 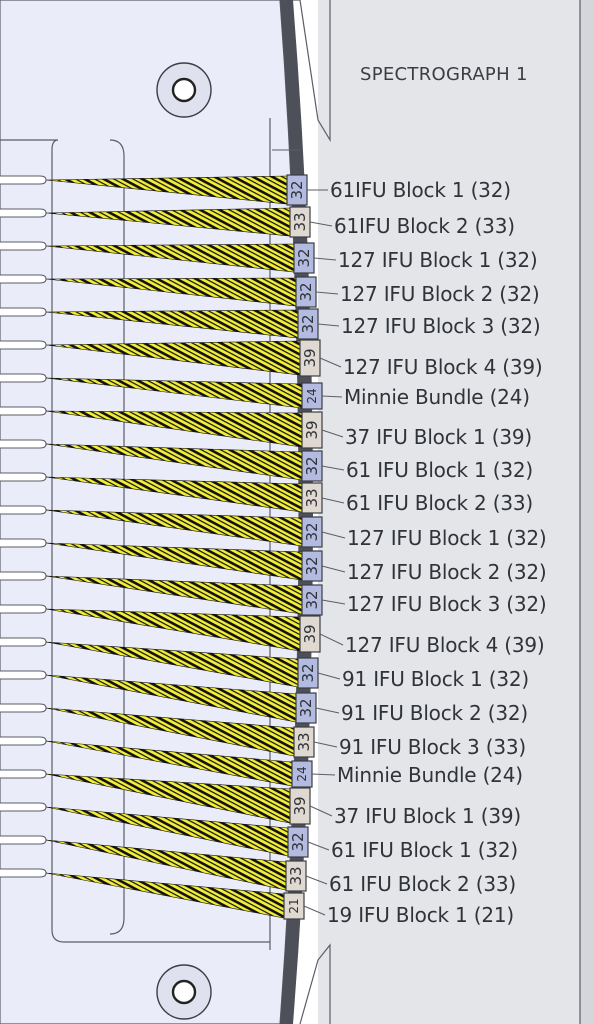 What do you see at coordinates (432, 747) in the screenshot?
I see `block-label: 91 IFU Block 3 (33)` at bounding box center [432, 747].